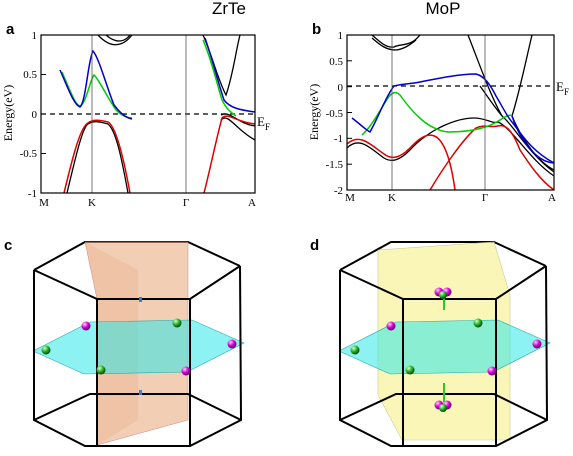 This screenshot has height=456, width=573. Describe the element at coordinates (30, 75) in the screenshot. I see `ytick-a-1: 0.5` at that location.